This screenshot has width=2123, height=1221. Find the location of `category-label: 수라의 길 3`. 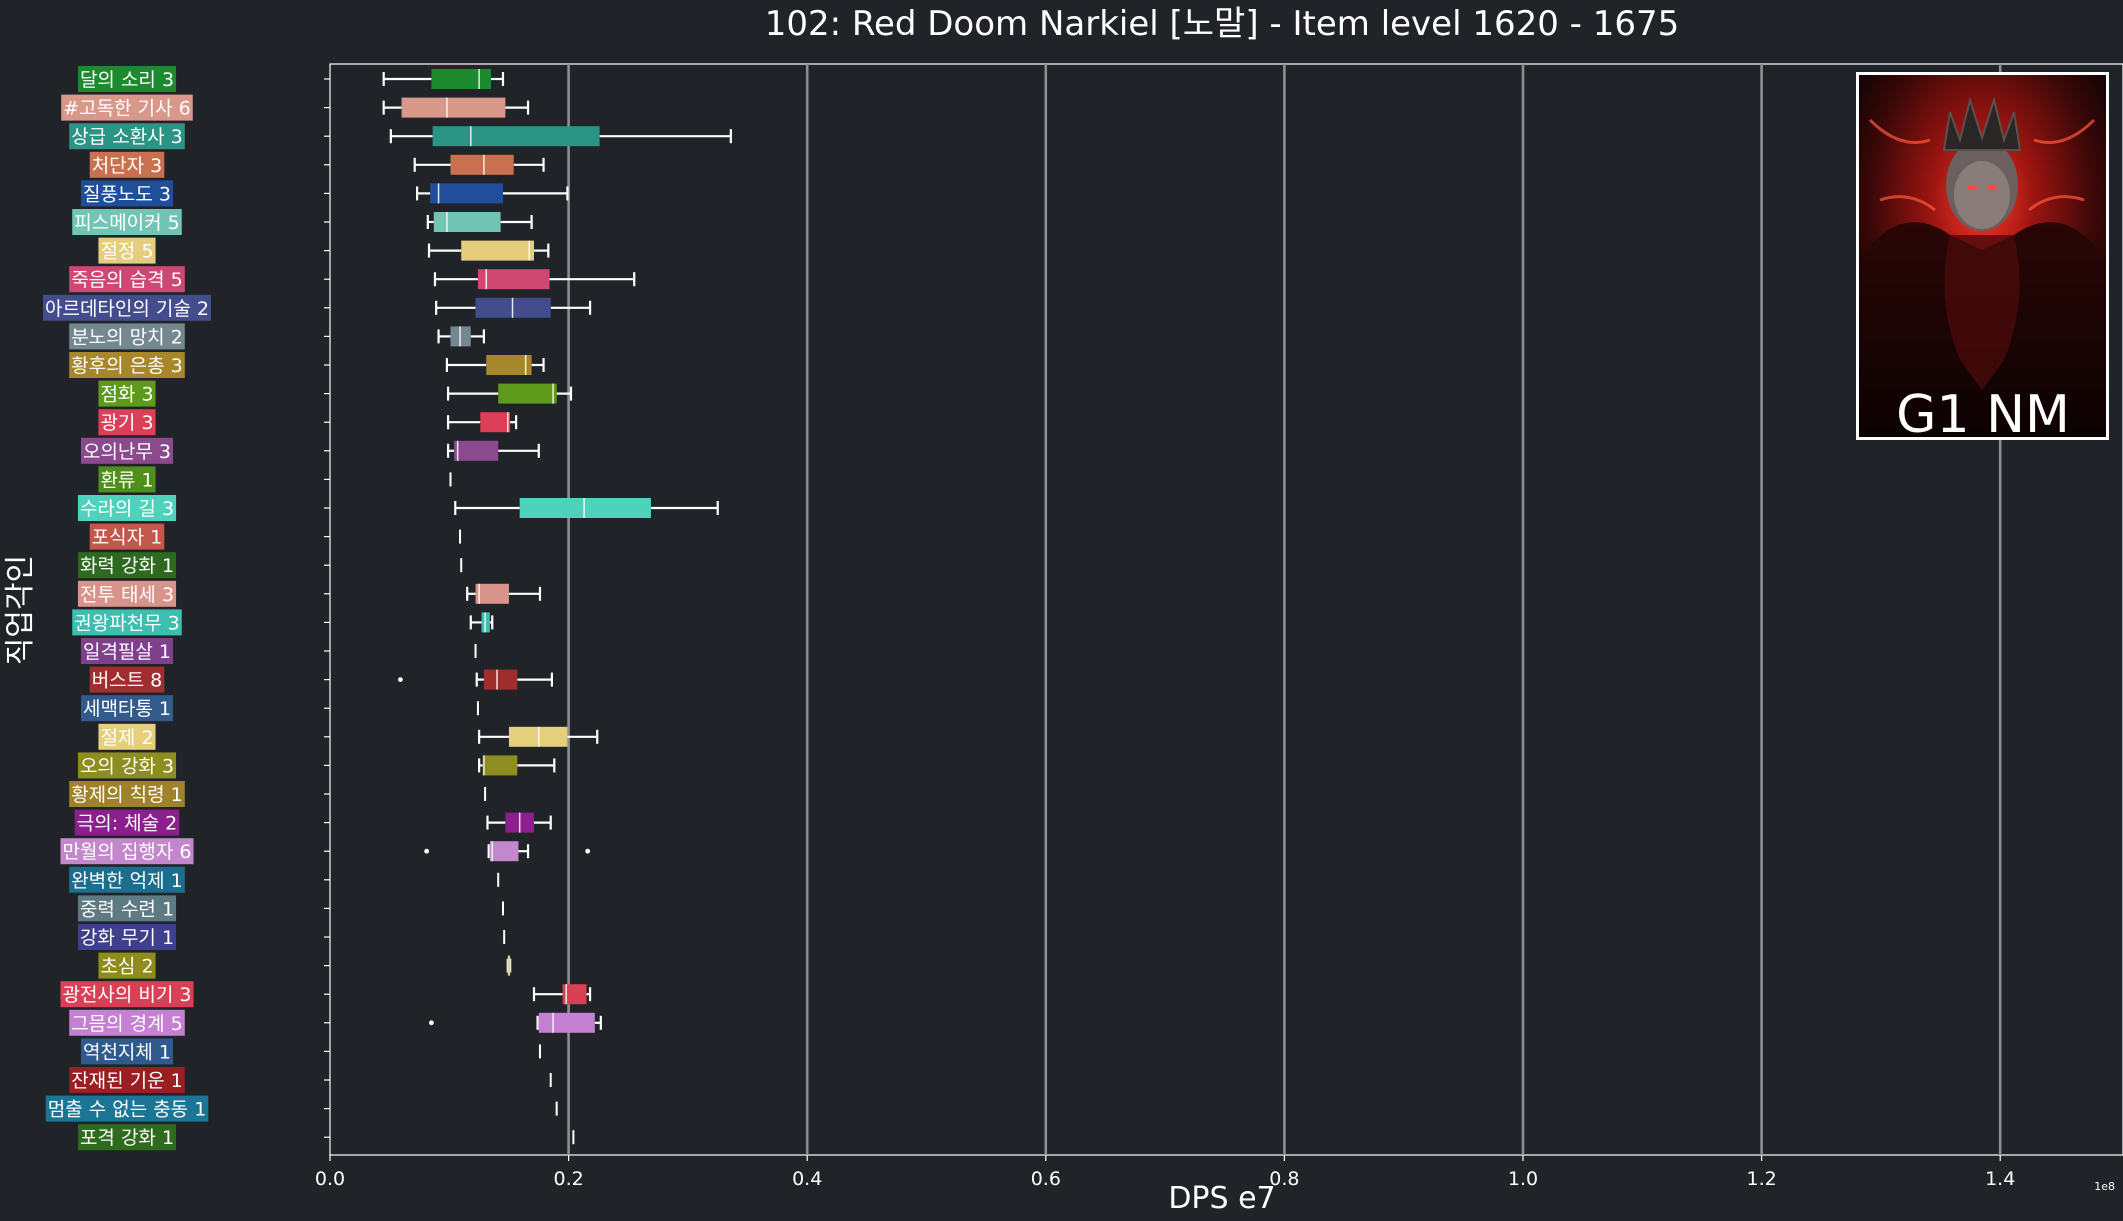

category-label: 수라의 길 3 is located at coordinates (127, 509).